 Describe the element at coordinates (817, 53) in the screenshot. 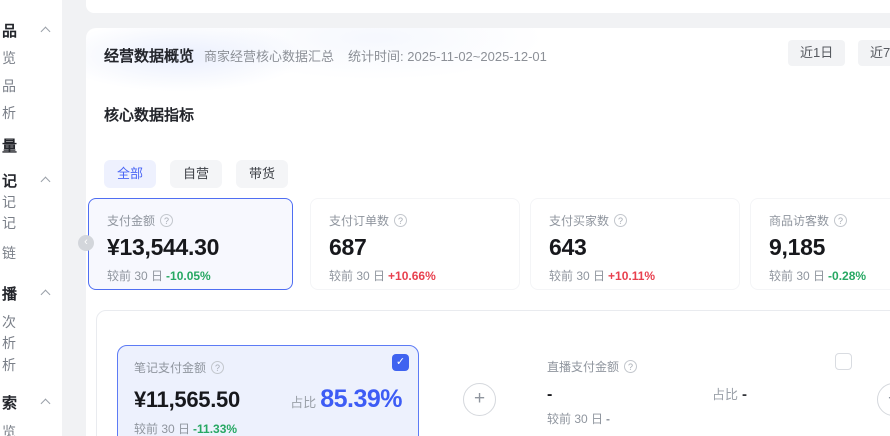

I see `range-button-1day: 近1日` at that location.